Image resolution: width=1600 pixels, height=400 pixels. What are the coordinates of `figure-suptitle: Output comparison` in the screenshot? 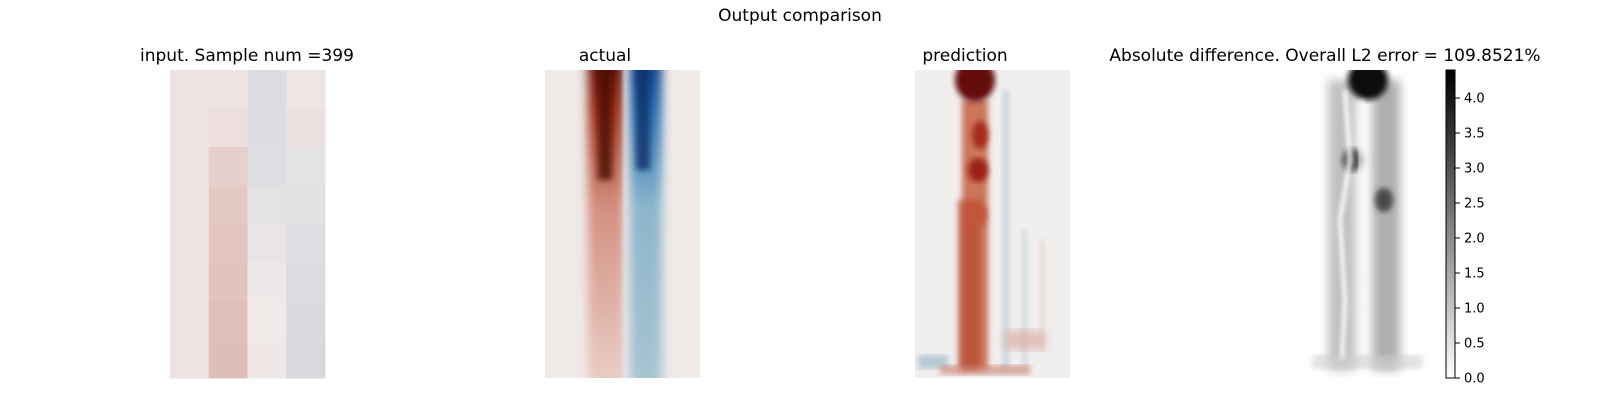 It's located at (800, 16).